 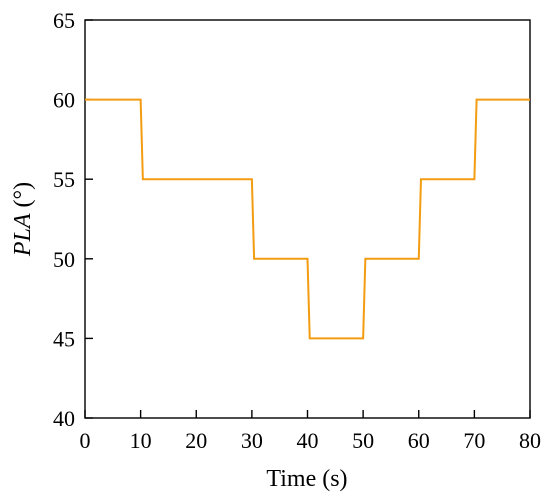 I want to click on x-tick-label-8: 80, so click(x=530, y=440).